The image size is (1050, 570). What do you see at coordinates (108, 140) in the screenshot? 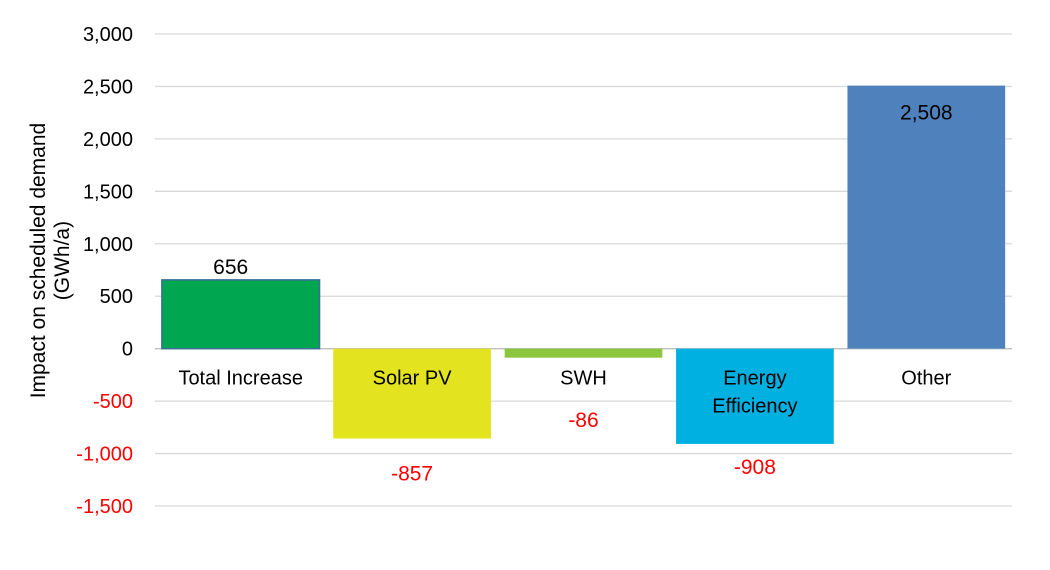
I see `y-tick-label: 2,000` at bounding box center [108, 140].